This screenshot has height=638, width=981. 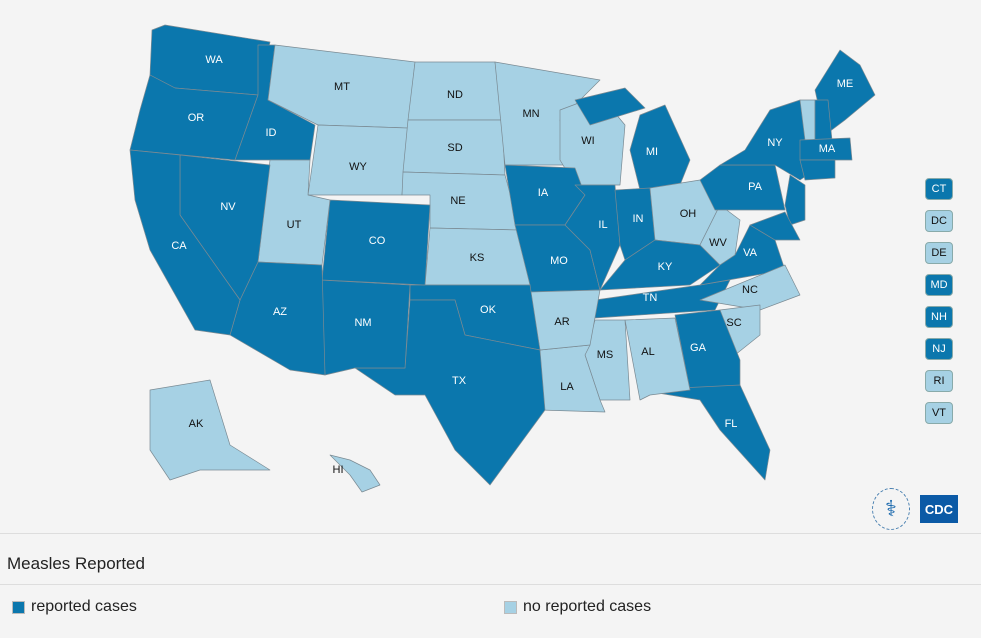 I want to click on state-label: ID, so click(x=271, y=133).